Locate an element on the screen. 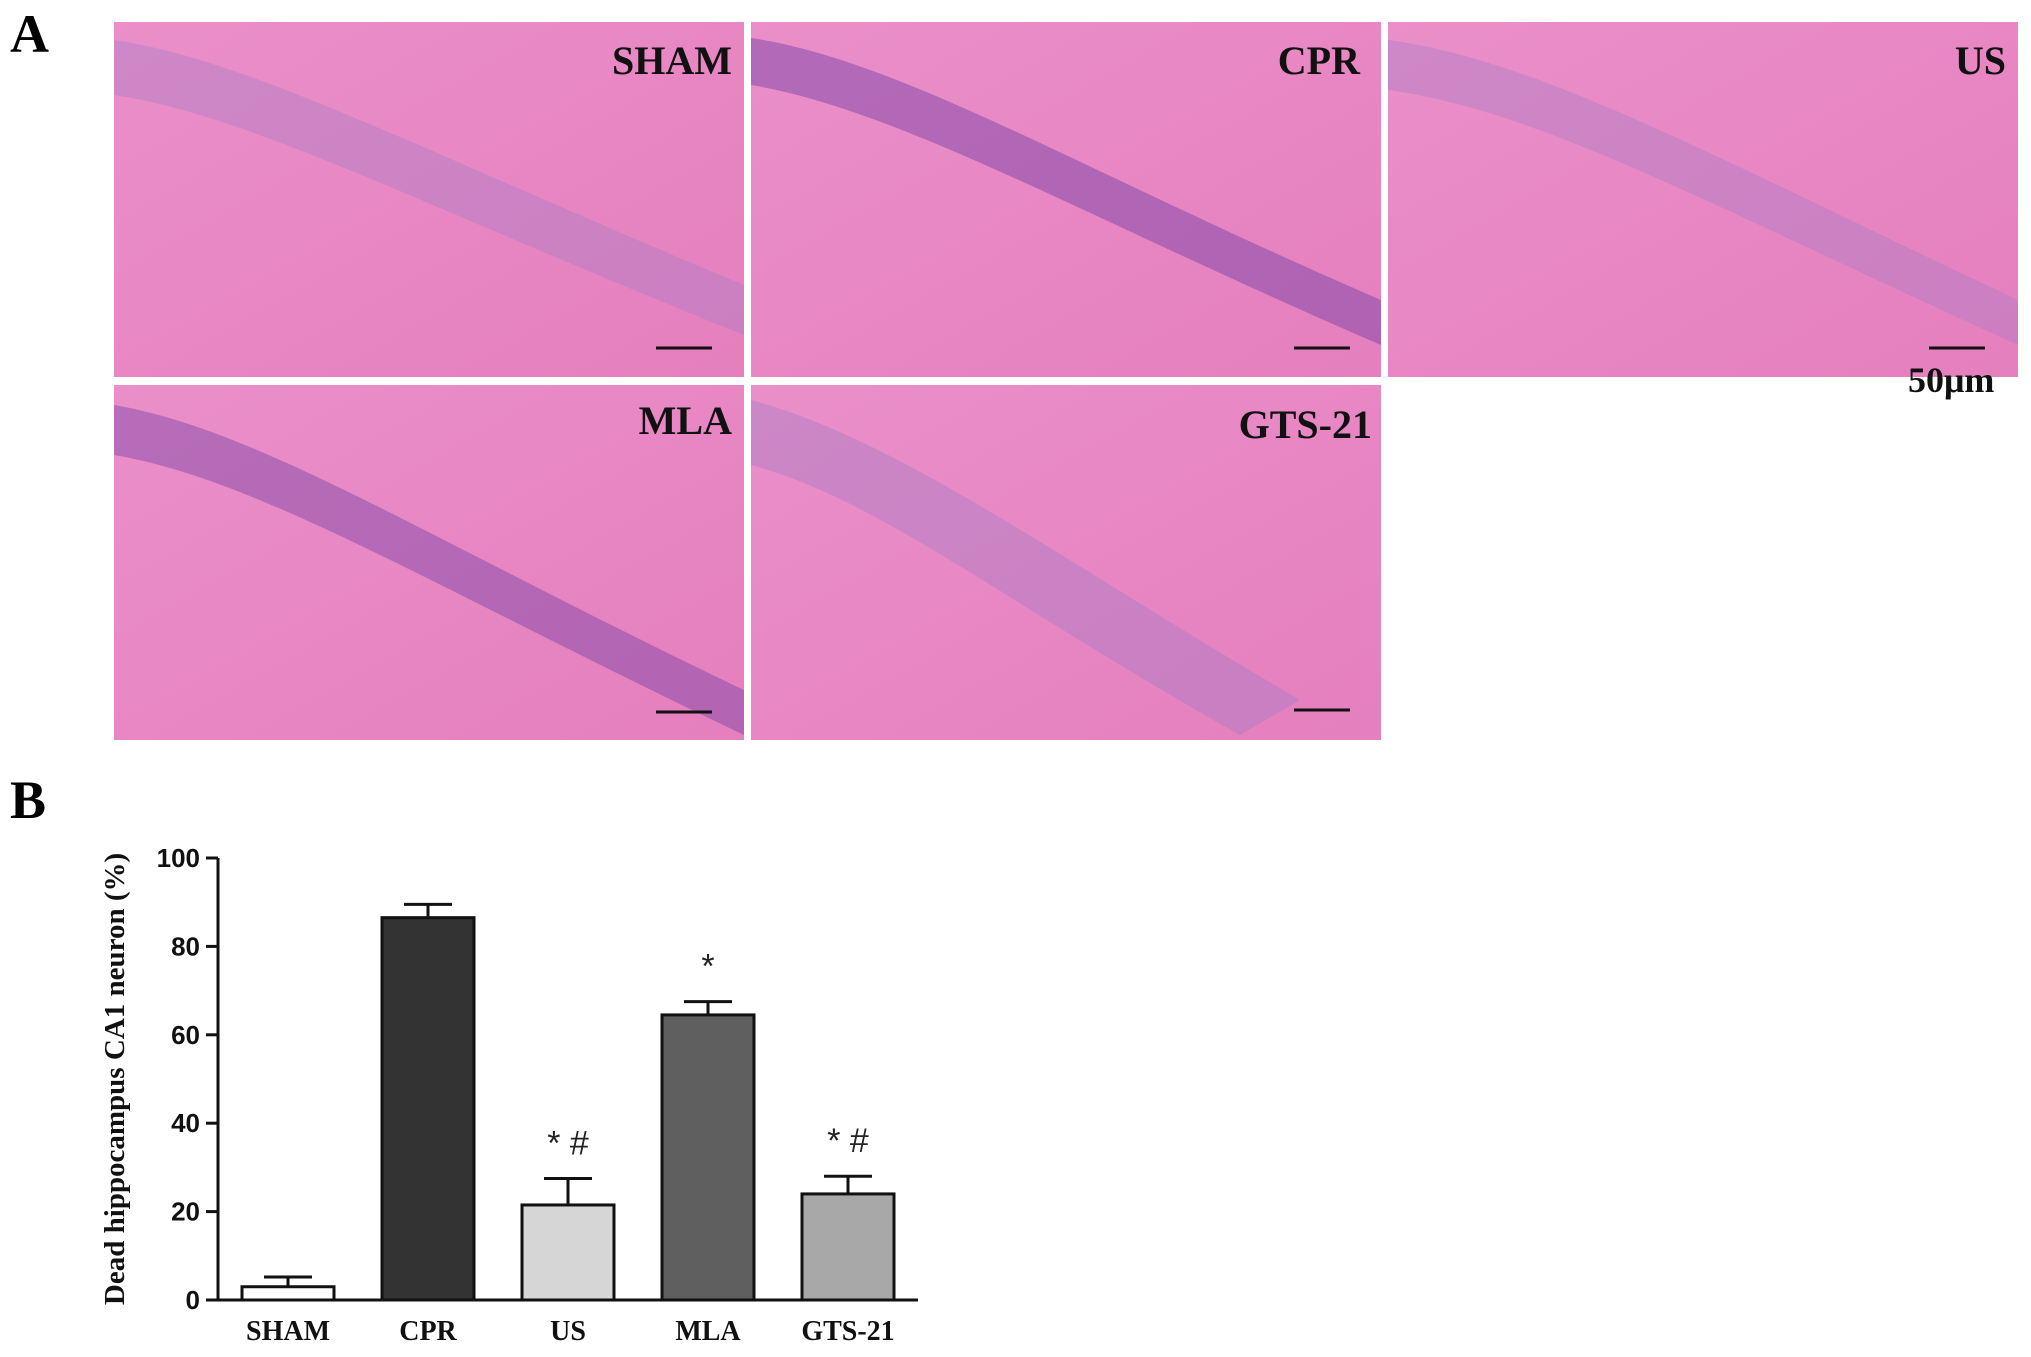 This screenshot has width=2031, height=1357. micrograph-cpr: CPR is located at coordinates (1066, 199).